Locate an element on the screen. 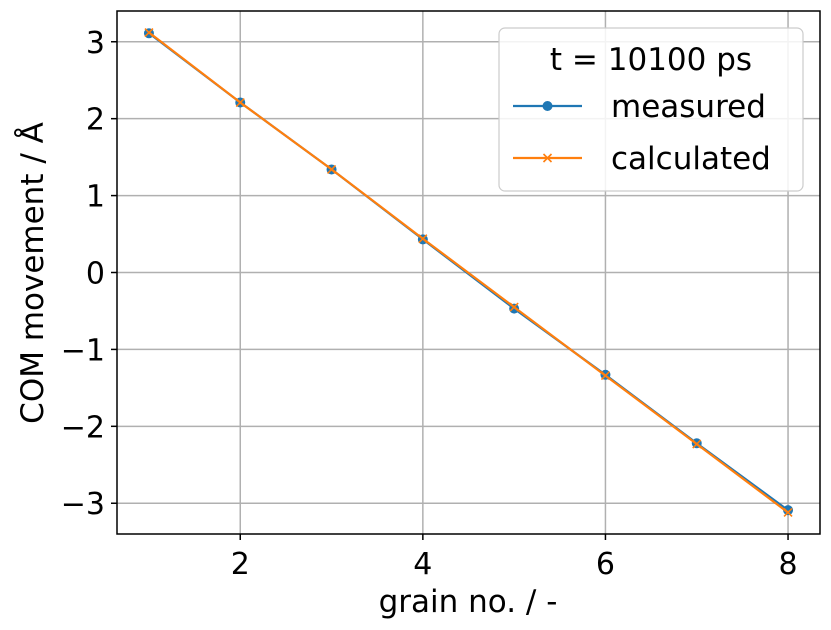 The width and height of the screenshot is (831, 630). x-tick-label: 4 is located at coordinates (422, 564).